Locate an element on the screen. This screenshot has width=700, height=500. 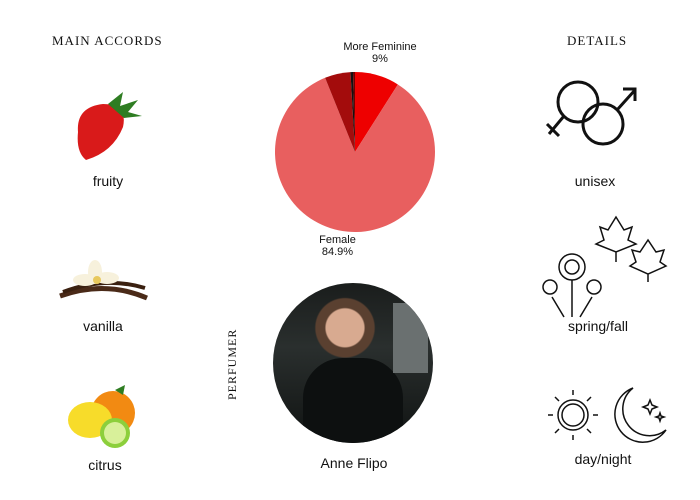
detail-label: day/night is located at coordinates (603, 459).